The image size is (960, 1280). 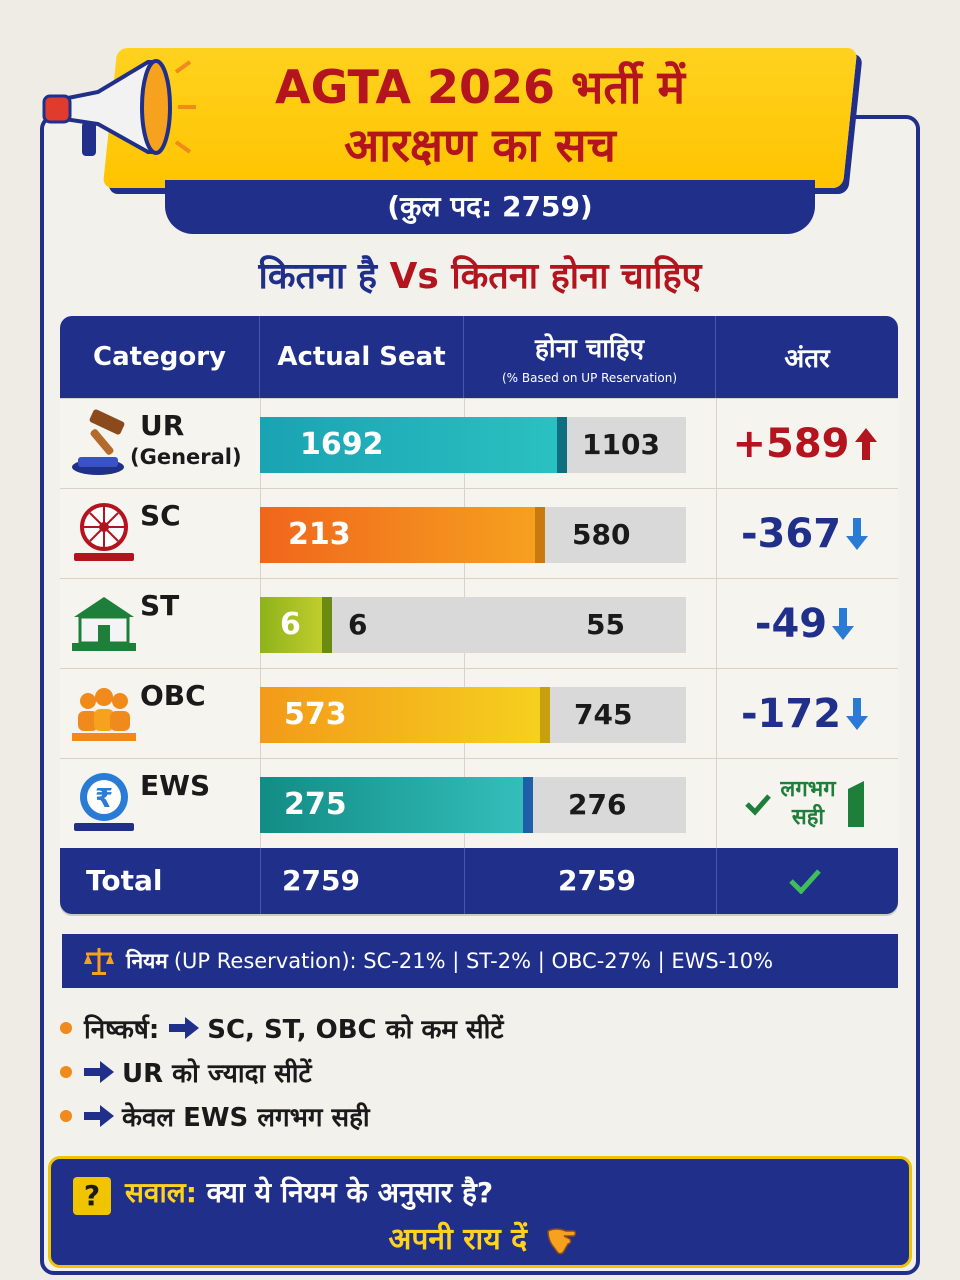 What do you see at coordinates (570, 276) in the screenshot?
I see `tagline-part-2: कितना होना चाहिए` at bounding box center [570, 276].